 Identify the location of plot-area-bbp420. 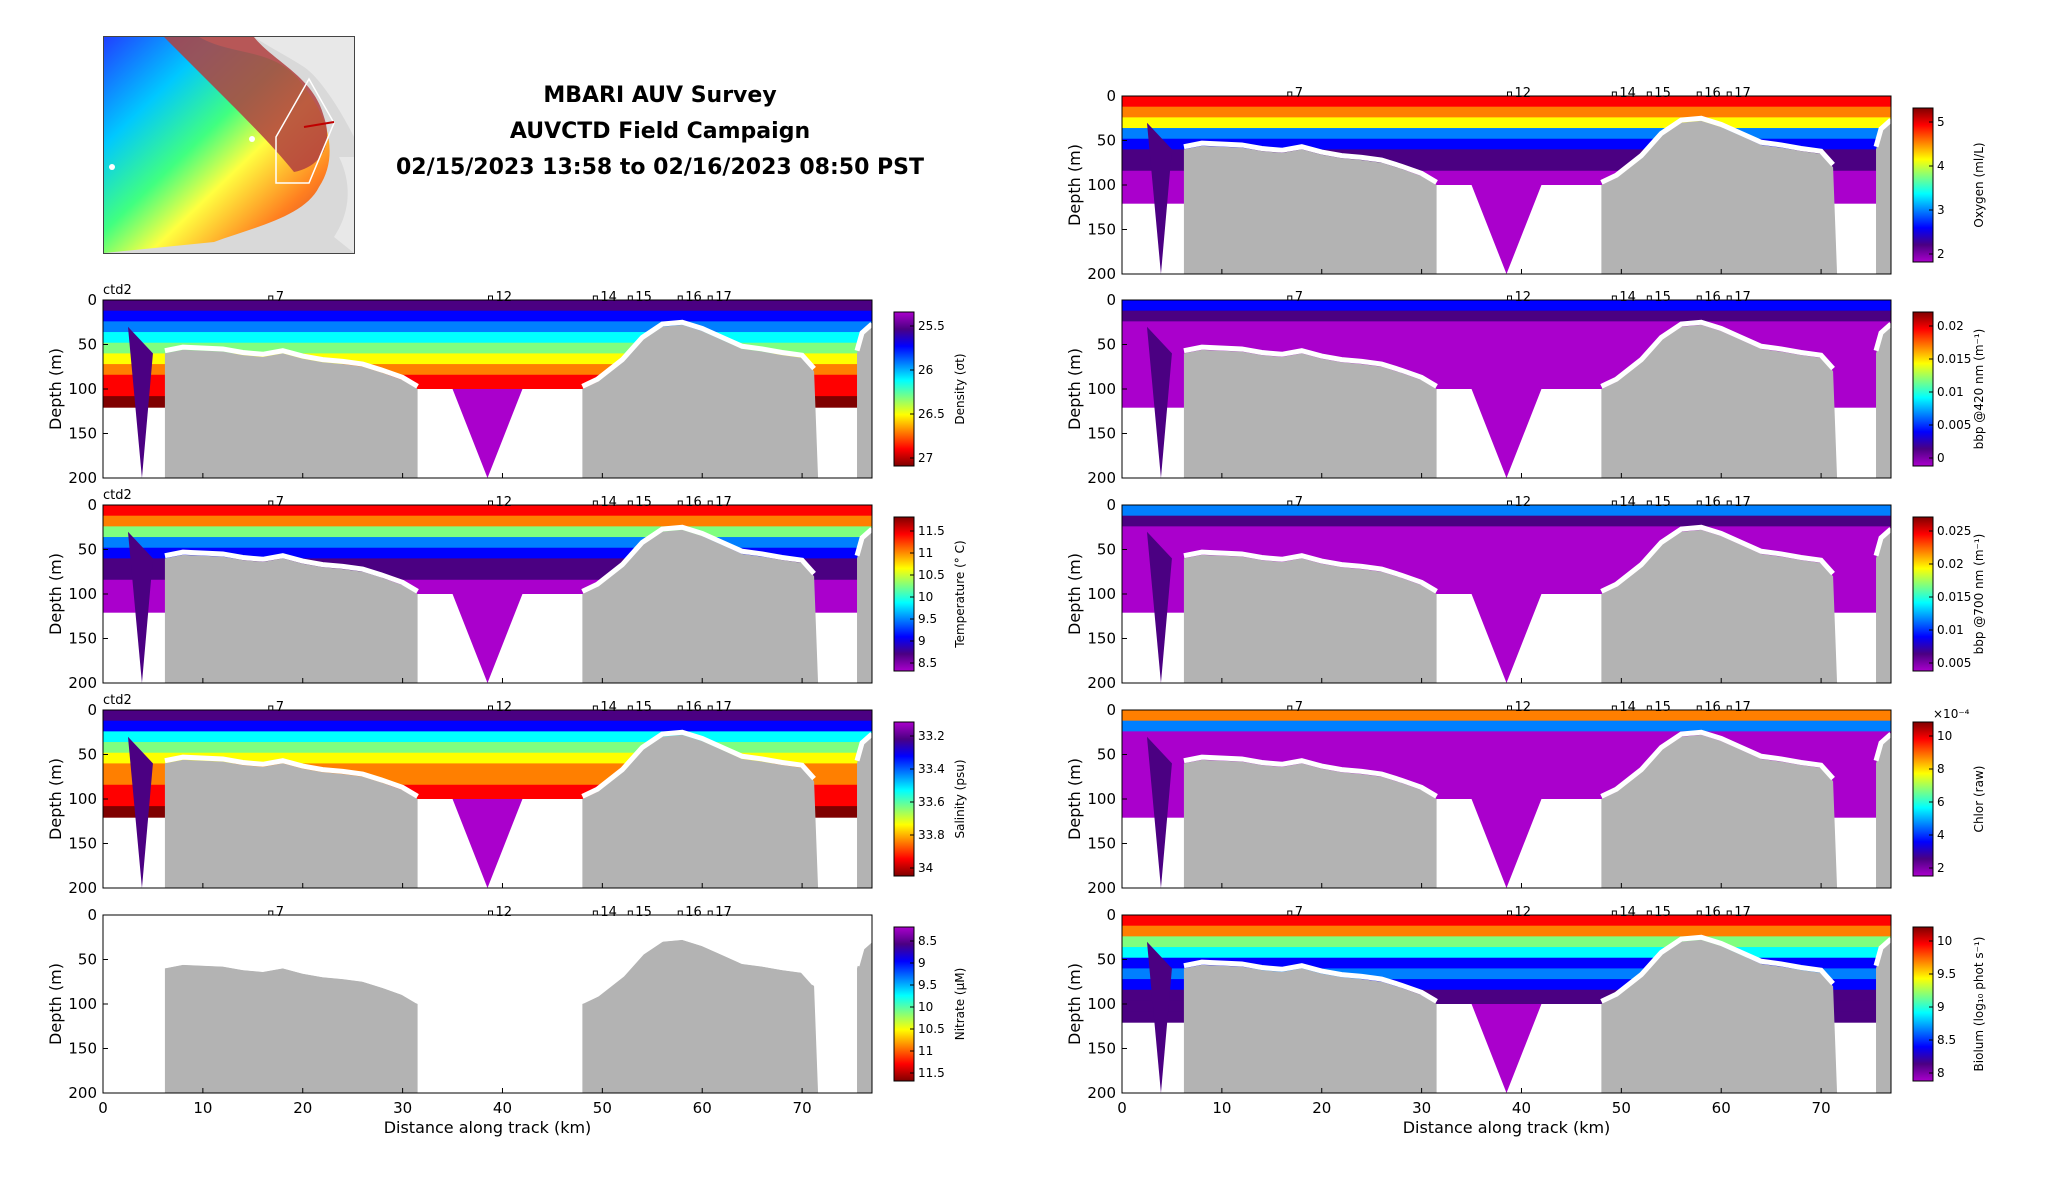
(1506, 389).